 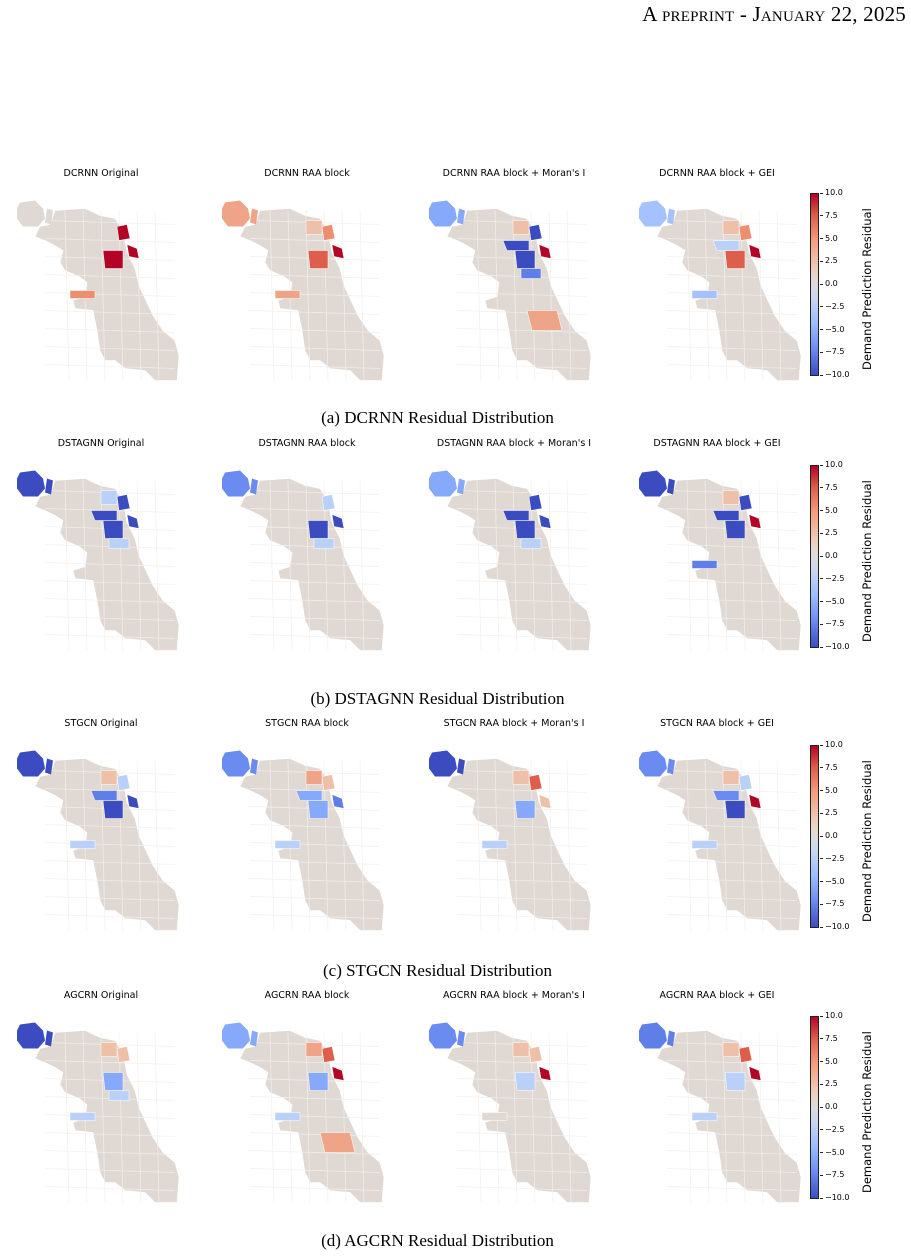 What do you see at coordinates (717, 723) in the screenshot?
I see `panel-title: STGCN RAA block + GEI` at bounding box center [717, 723].